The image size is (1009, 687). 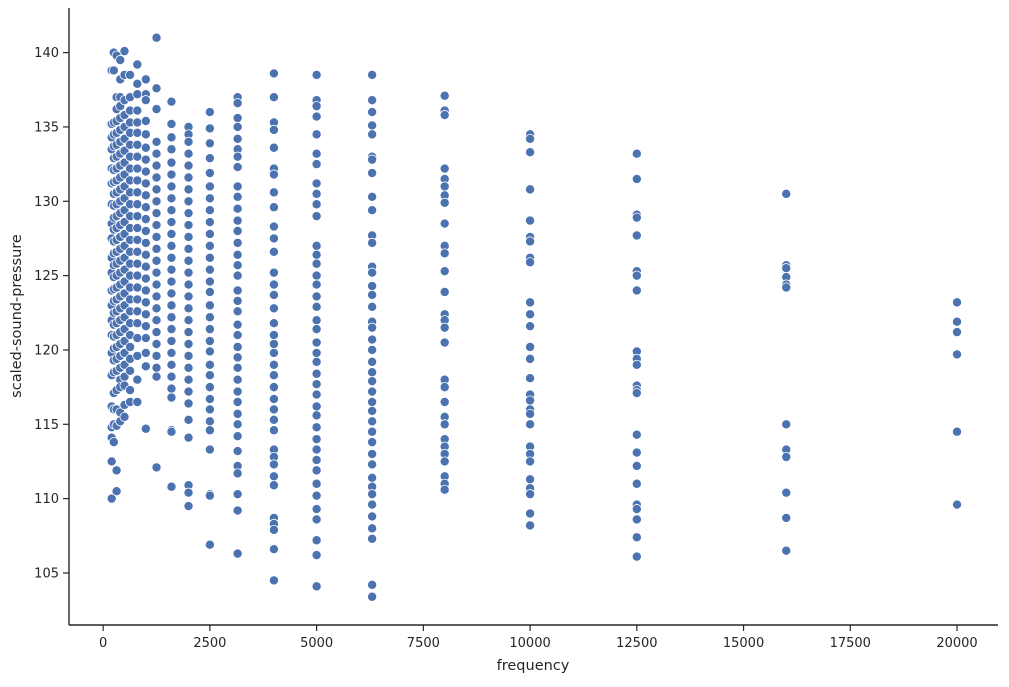 I want to click on y-tick-label: 135, so click(x=46, y=127).